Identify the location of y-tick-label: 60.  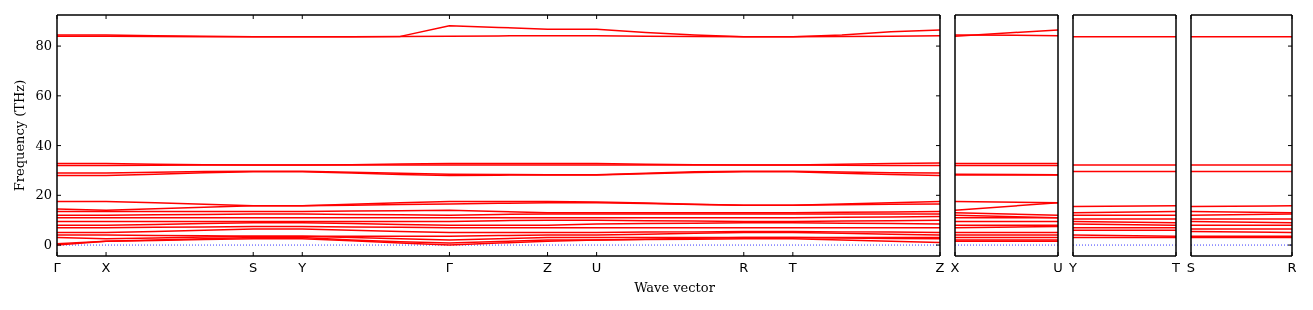
(43, 95).